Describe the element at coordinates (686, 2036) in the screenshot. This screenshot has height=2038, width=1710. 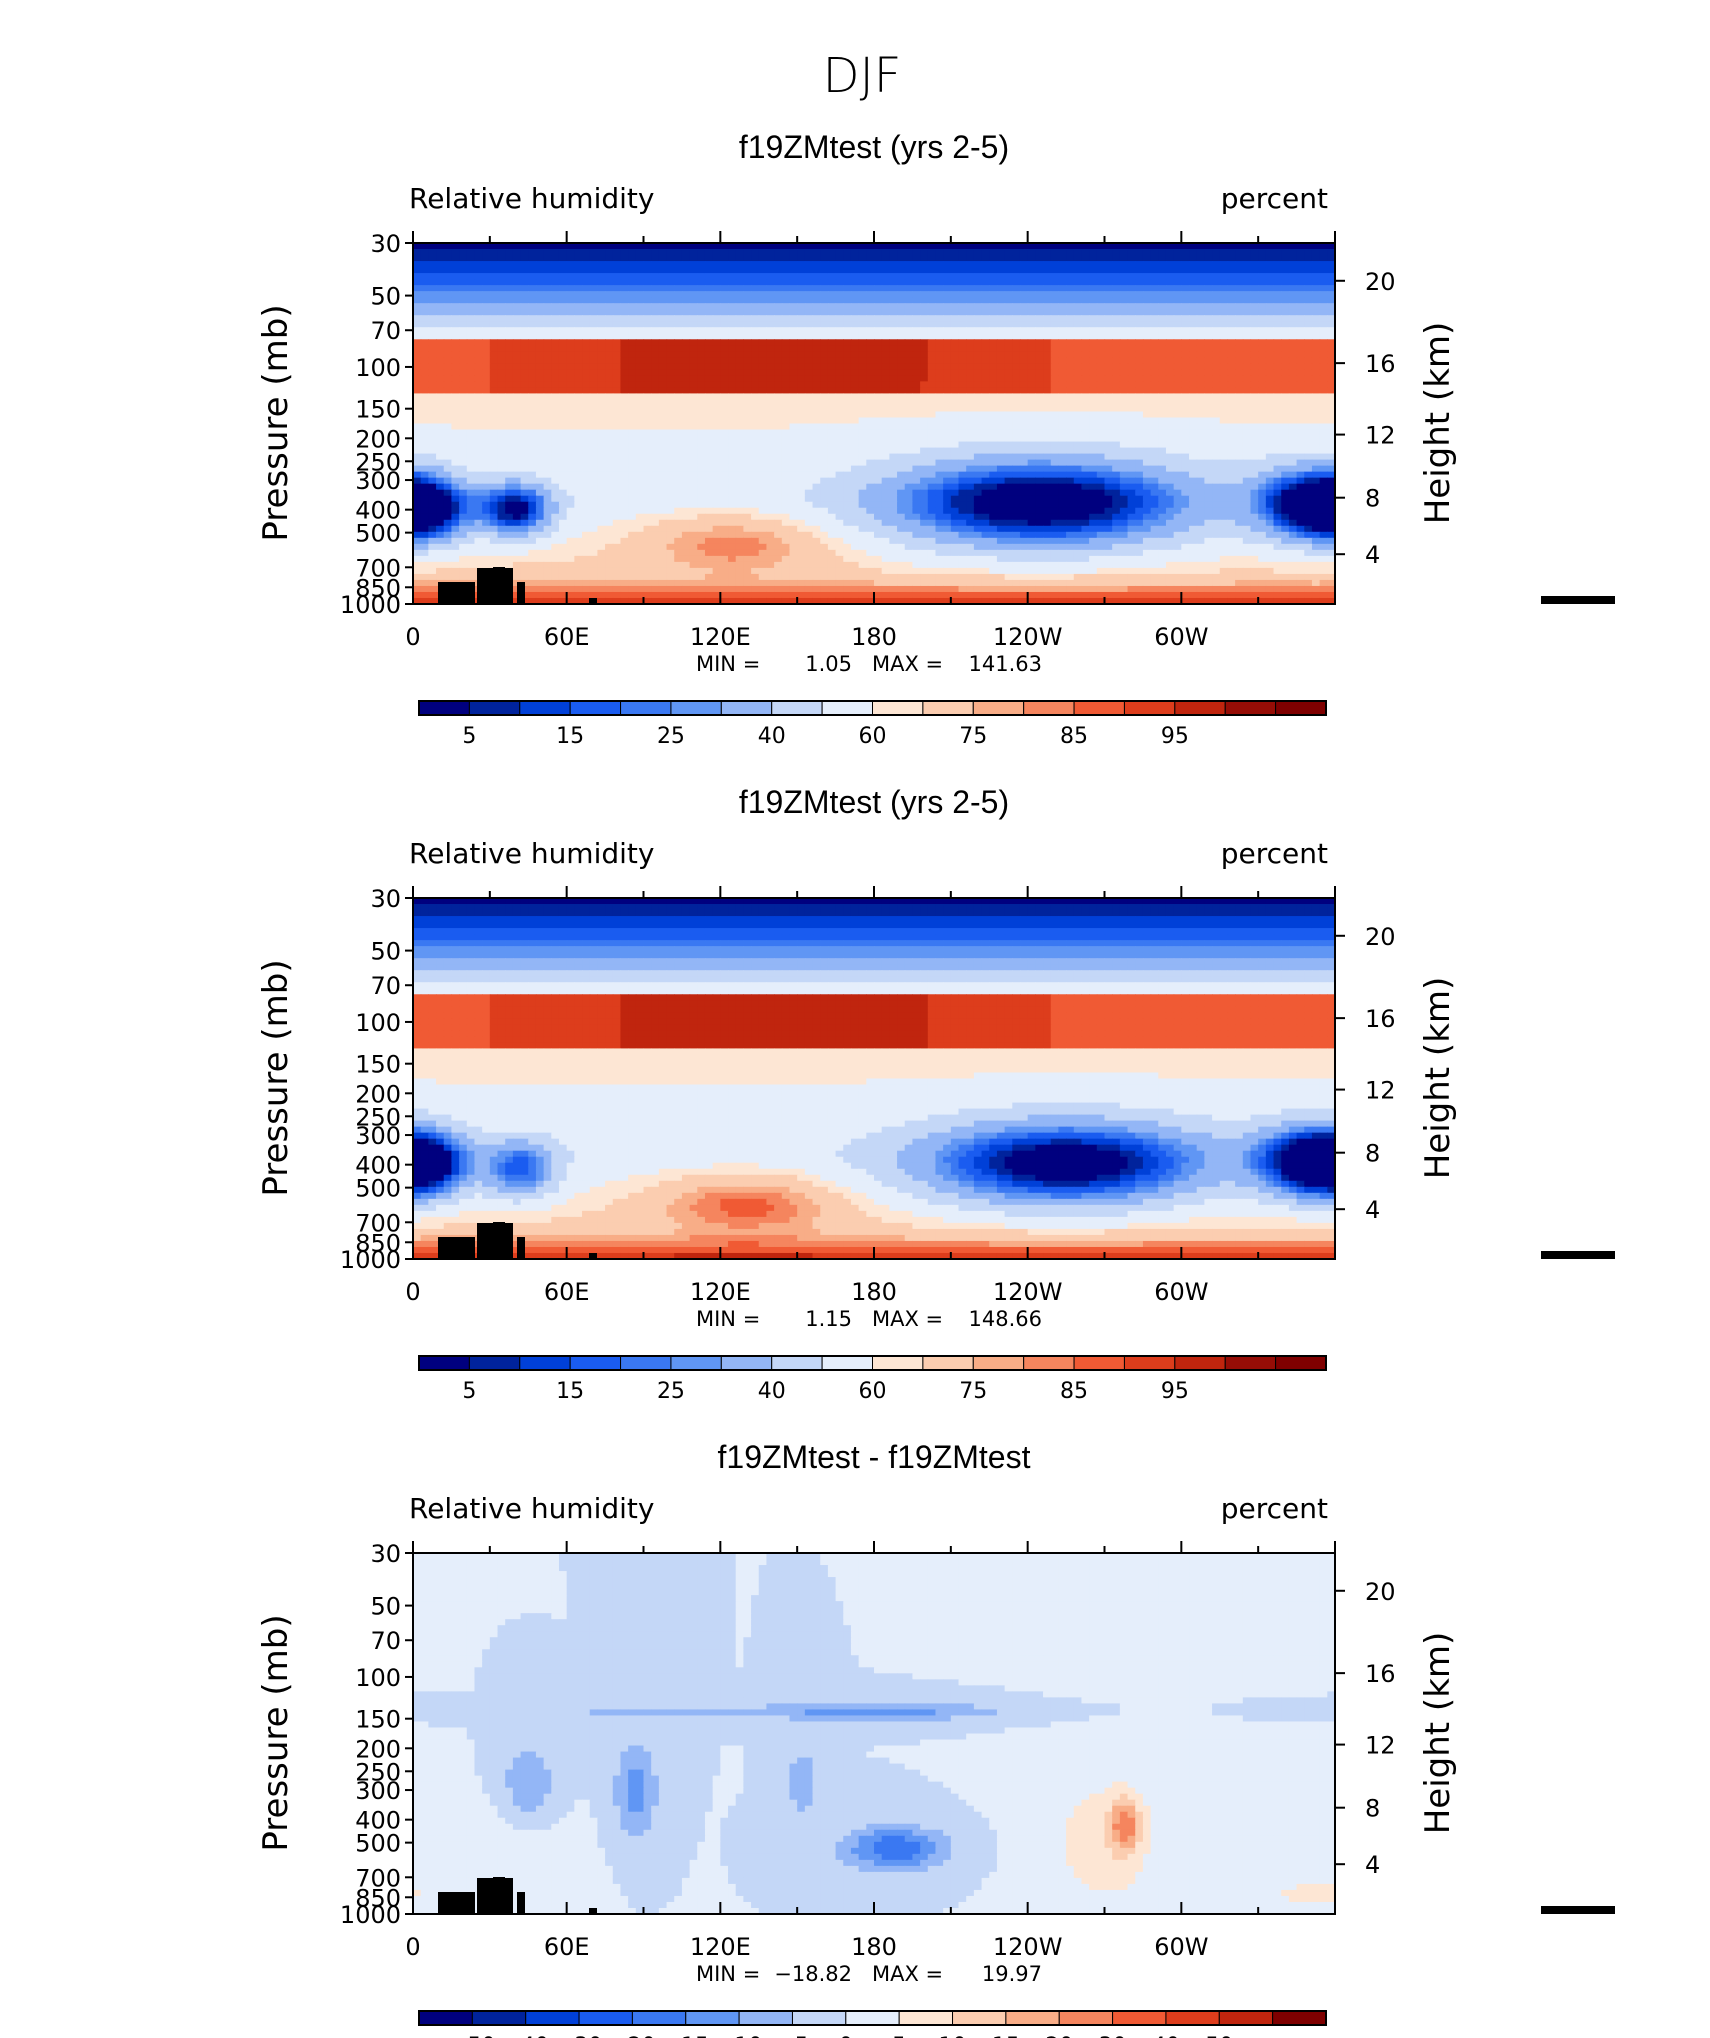
I see `colorbar-label: −15` at that location.